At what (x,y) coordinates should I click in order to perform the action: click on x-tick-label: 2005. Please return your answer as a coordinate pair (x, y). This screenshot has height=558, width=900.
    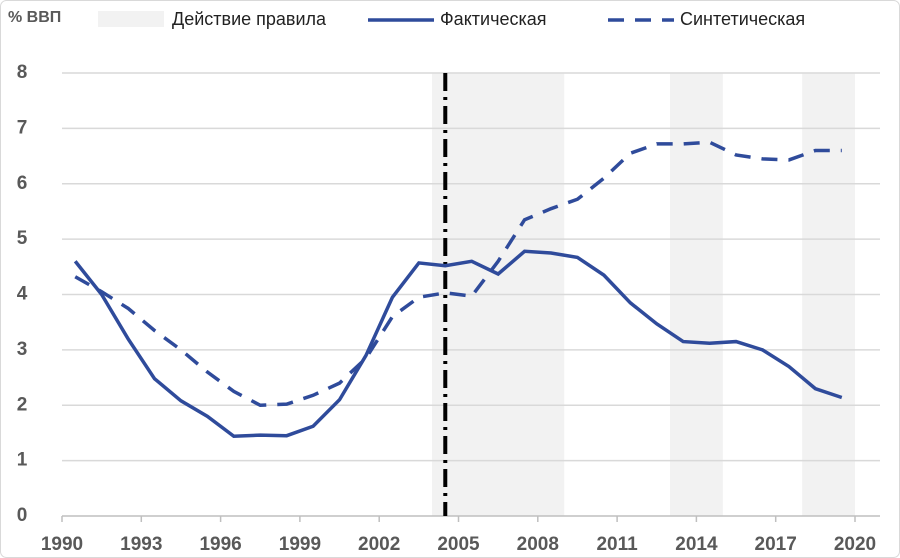
    Looking at the image, I should click on (458, 544).